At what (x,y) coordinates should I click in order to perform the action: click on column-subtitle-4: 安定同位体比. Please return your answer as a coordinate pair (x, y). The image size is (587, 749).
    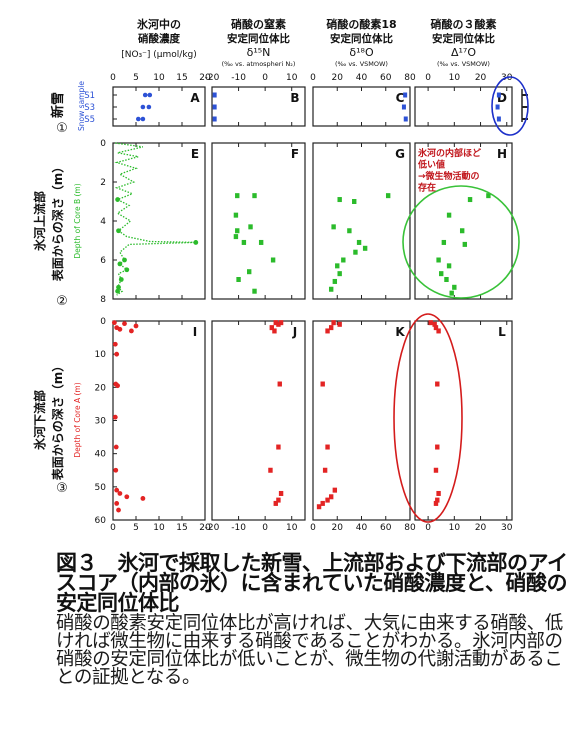
    Looking at the image, I should click on (463, 38).